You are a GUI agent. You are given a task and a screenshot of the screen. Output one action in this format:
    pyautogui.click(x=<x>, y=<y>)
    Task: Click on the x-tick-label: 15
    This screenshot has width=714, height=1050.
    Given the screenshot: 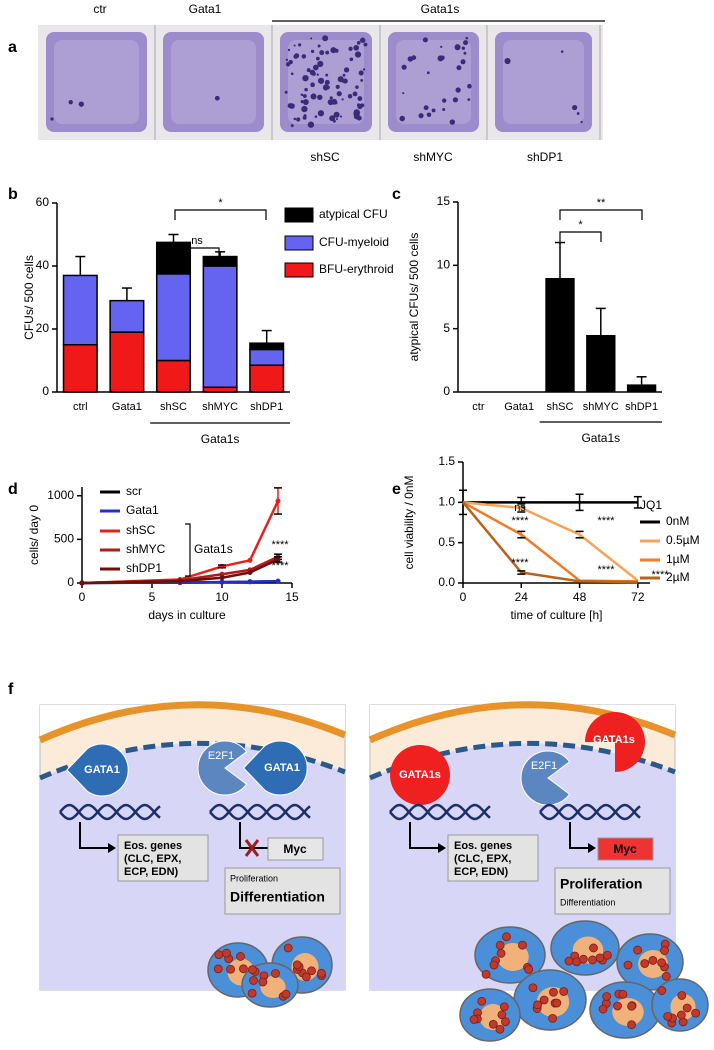 What is the action you would take?
    pyautogui.click(x=292, y=597)
    